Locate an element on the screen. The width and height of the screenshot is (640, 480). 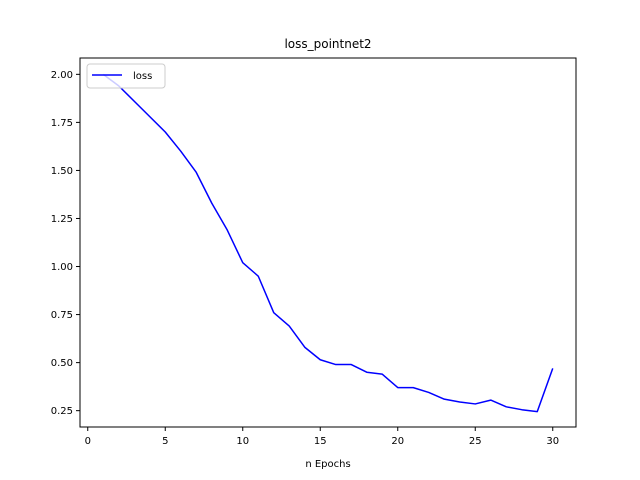
chart-title: loss_pointnet2 is located at coordinates (327, 44).